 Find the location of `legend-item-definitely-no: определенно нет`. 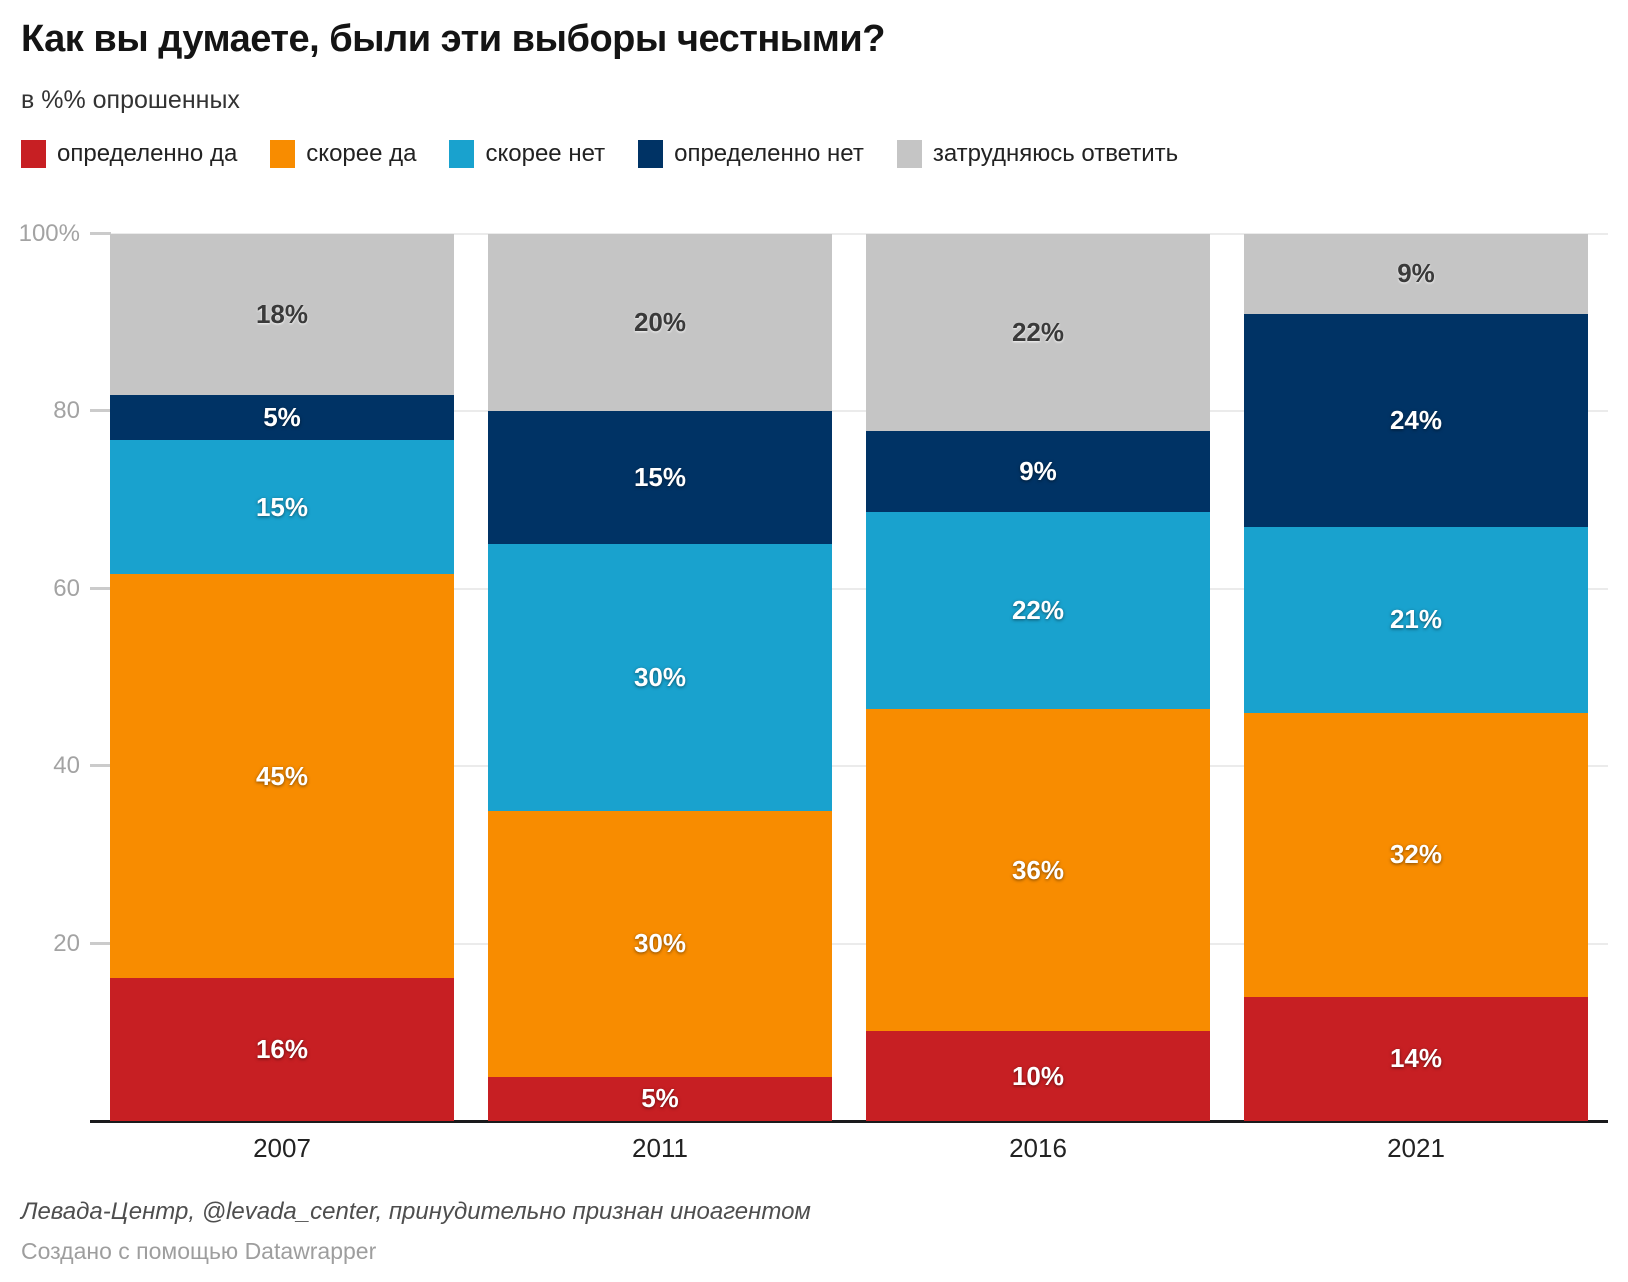

legend-item-definitely-no: определенно нет is located at coordinates (751, 154).